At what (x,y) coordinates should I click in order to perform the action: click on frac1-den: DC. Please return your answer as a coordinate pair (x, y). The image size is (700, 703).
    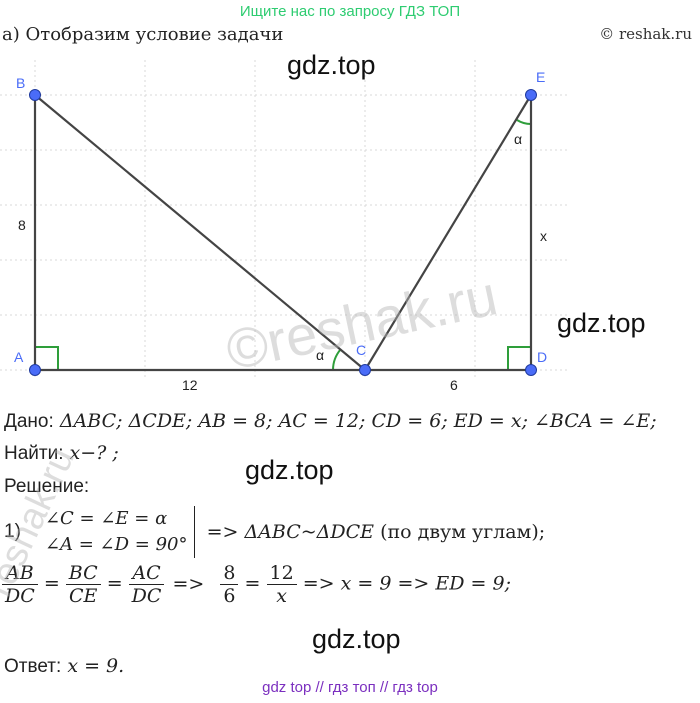
    Looking at the image, I should click on (20, 596).